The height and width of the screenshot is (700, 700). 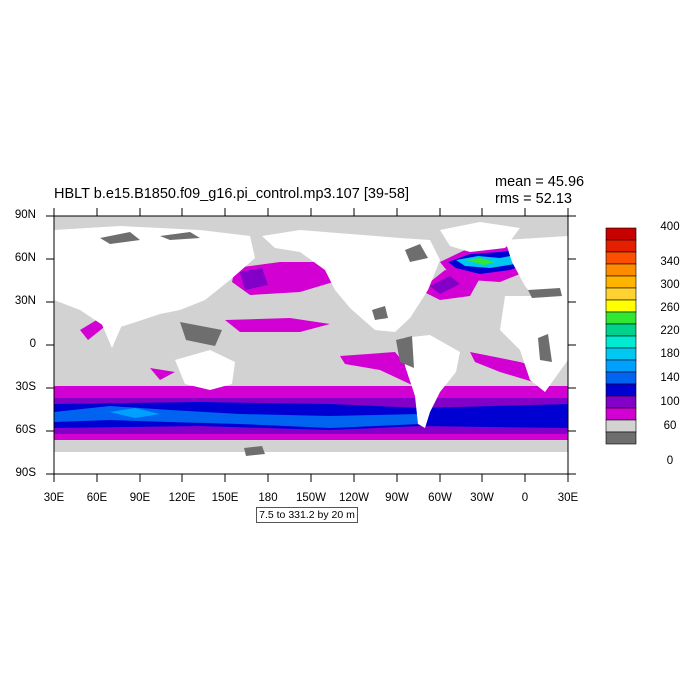 I want to click on colorbar-label-400: 400, so click(x=670, y=227).